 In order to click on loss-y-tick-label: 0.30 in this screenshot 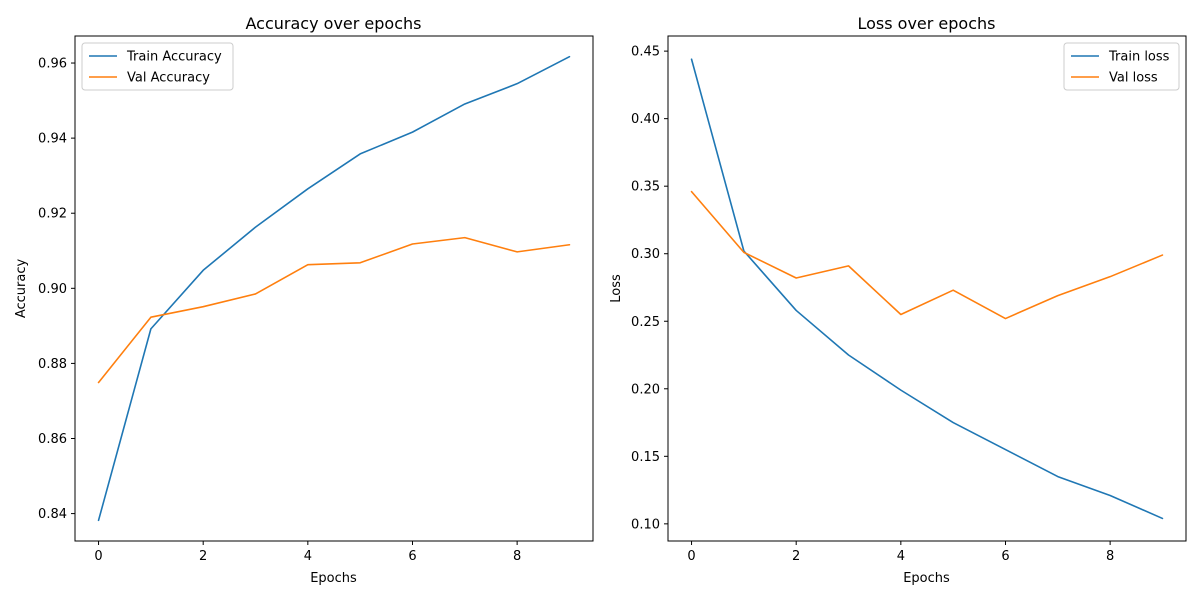, I will do `click(645, 254)`.